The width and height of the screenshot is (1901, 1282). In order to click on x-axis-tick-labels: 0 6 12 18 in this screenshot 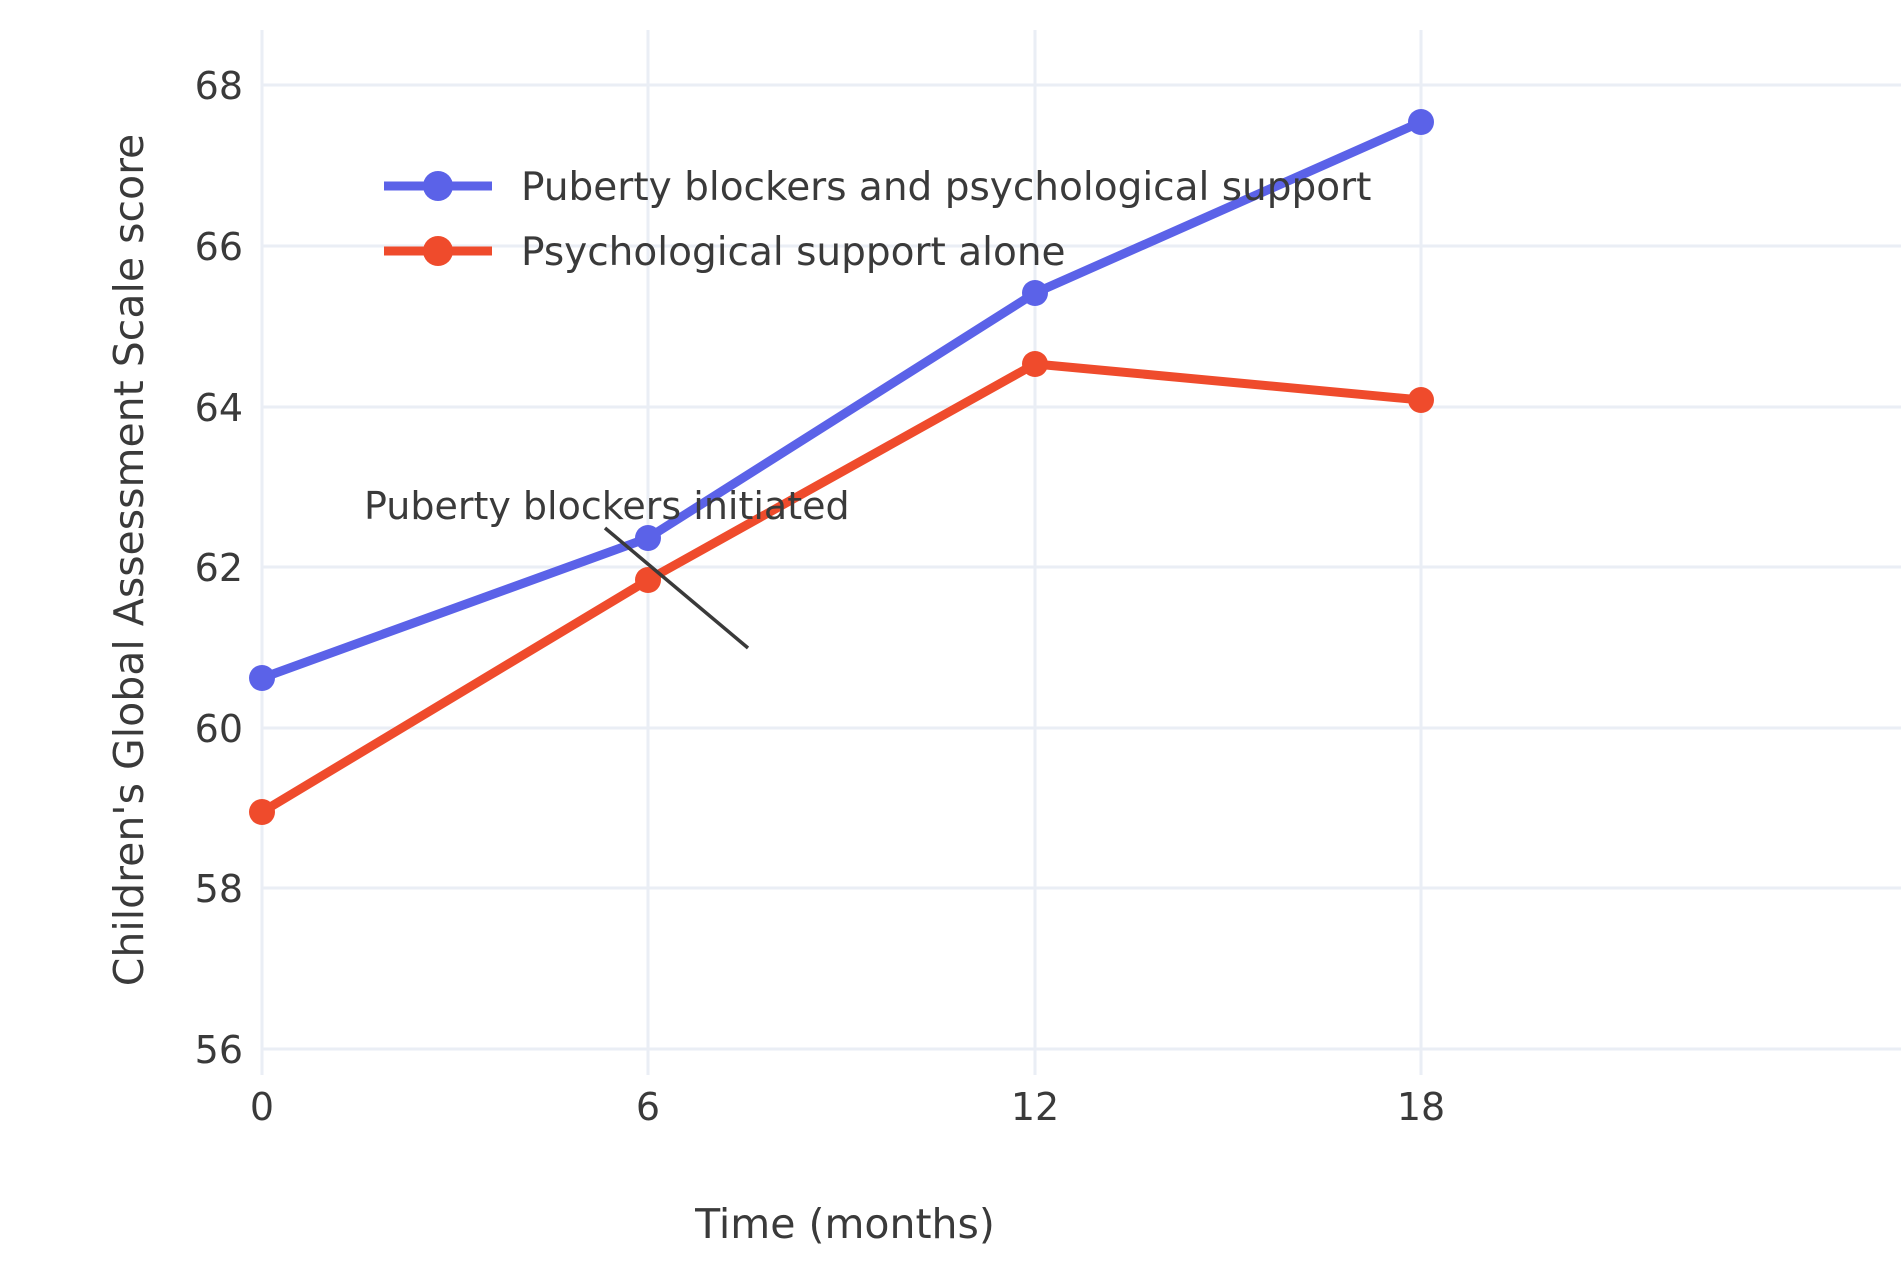, I will do `click(847, 1107)`.